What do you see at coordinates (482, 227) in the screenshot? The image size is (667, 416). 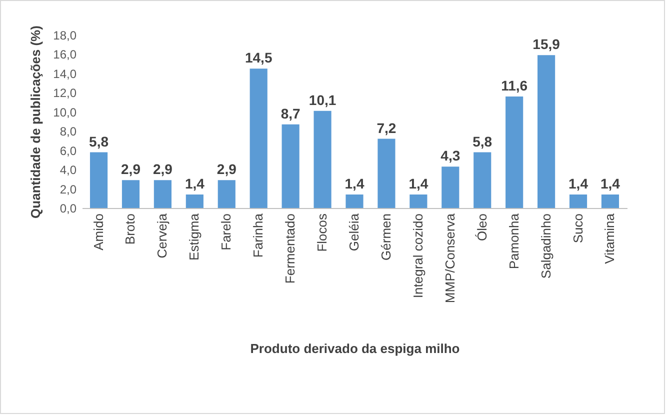 I see `x-tick-label: Óleo` at bounding box center [482, 227].